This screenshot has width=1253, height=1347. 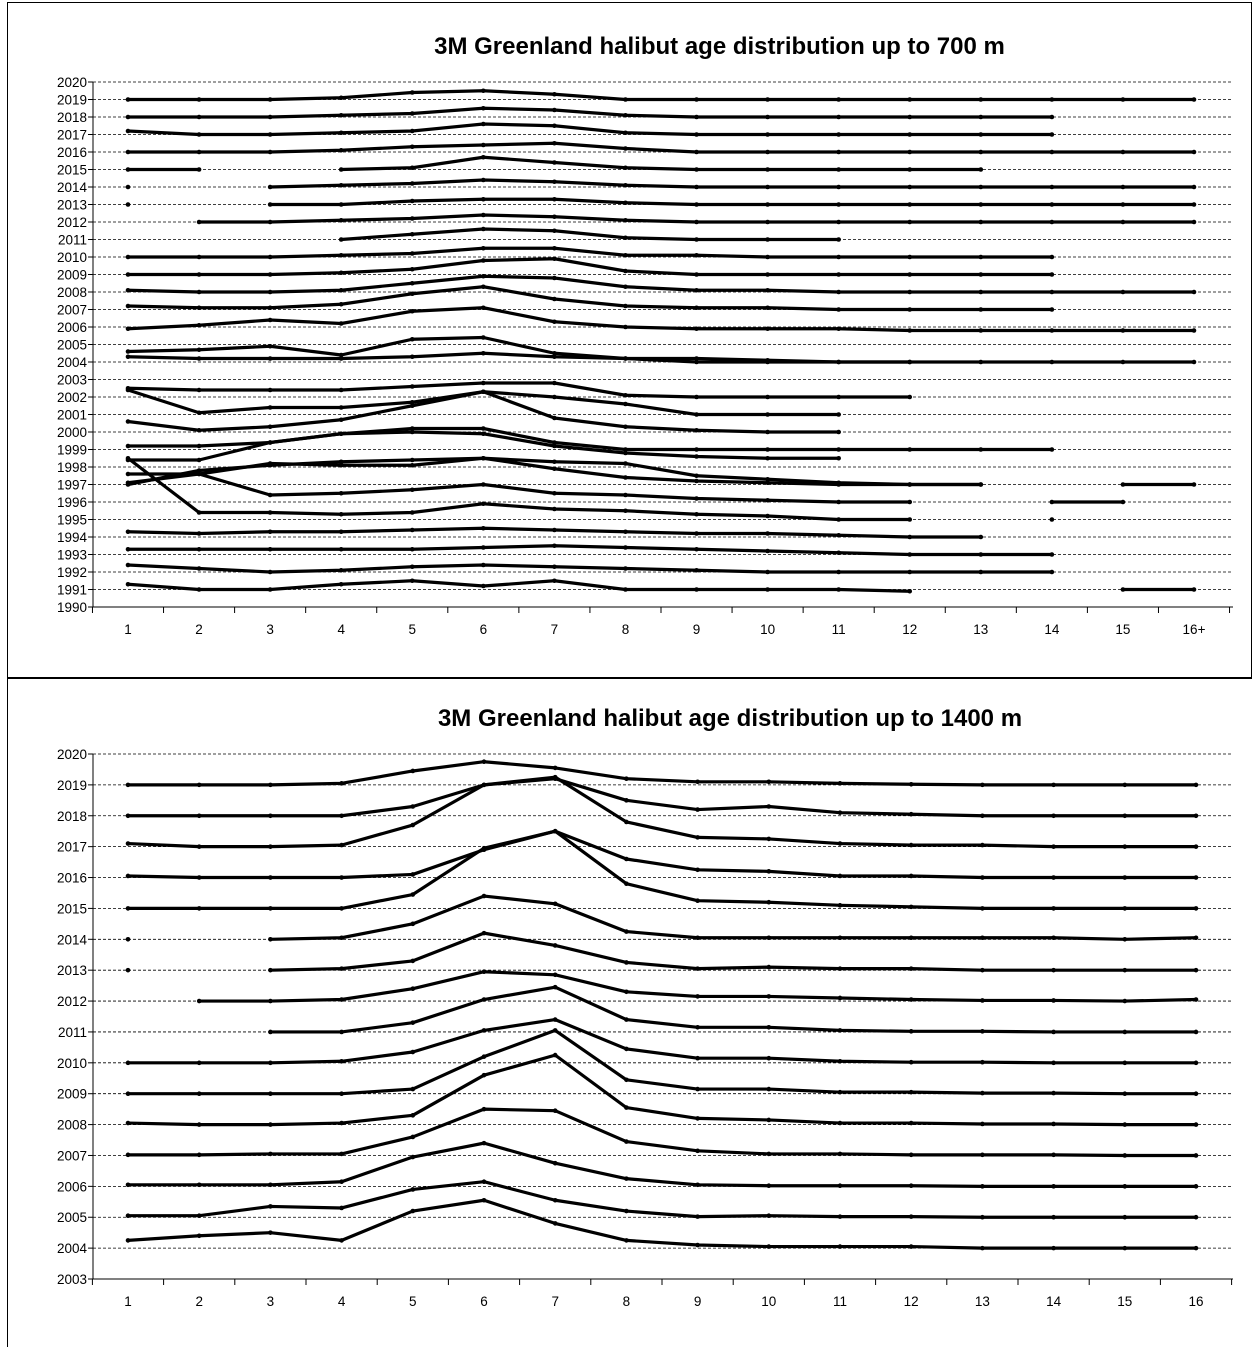 What do you see at coordinates (554, 546) in the screenshot?
I see `data-point-1993` at bounding box center [554, 546].